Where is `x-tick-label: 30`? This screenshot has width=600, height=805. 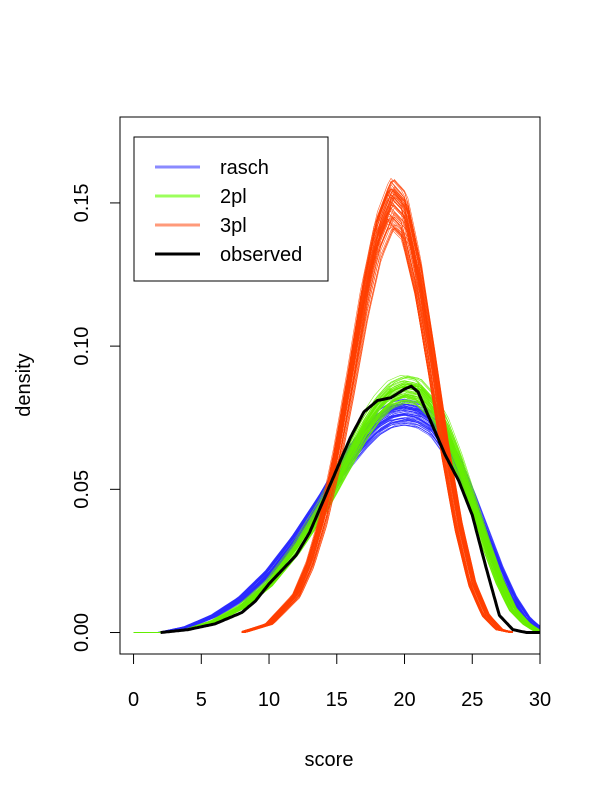
x-tick-label: 30 is located at coordinates (540, 700).